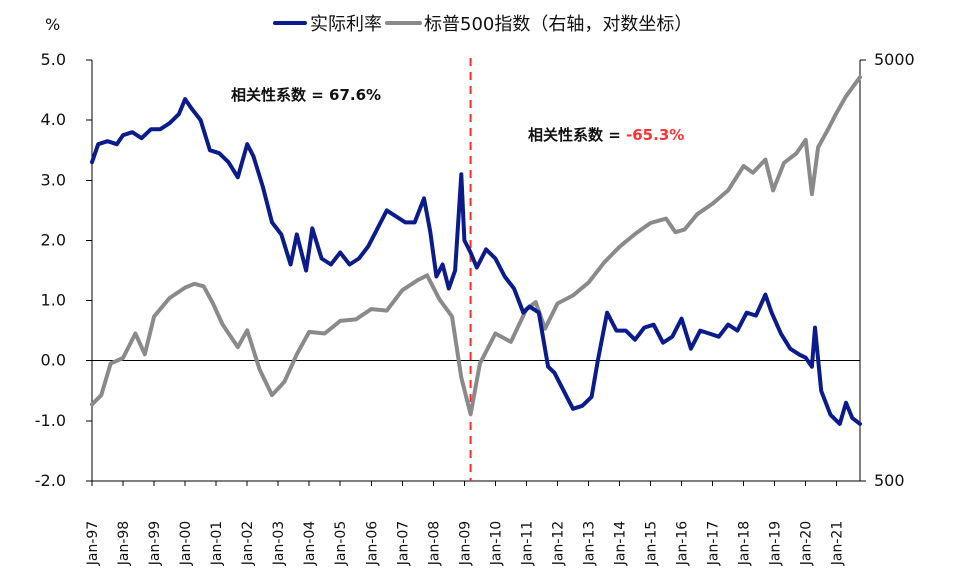  Describe the element at coordinates (527, 543) in the screenshot. I see `x-axis-tick-label: Jan-11` at that location.